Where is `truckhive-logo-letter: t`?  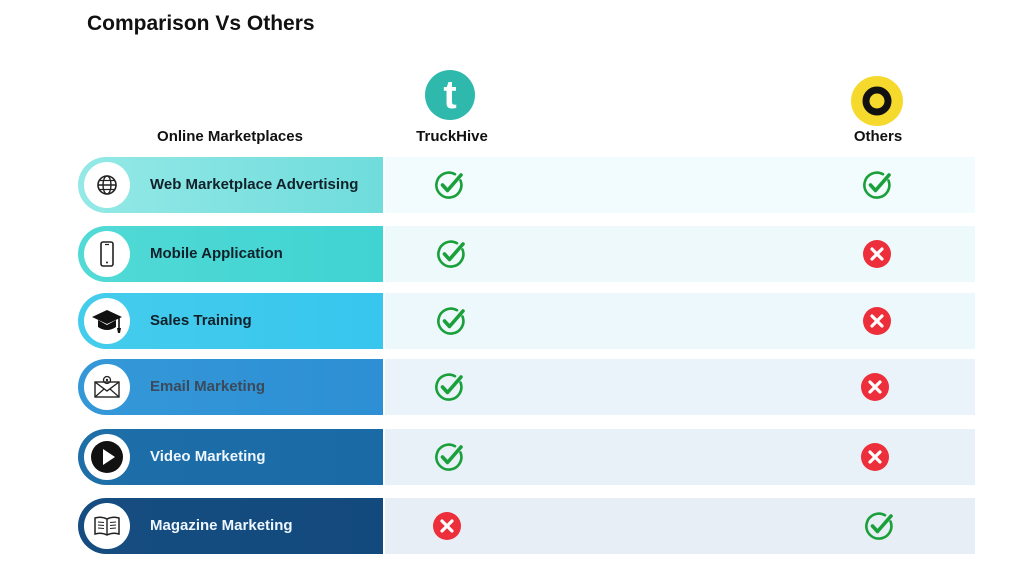 truckhive-logo-letter: t is located at coordinates (449, 95).